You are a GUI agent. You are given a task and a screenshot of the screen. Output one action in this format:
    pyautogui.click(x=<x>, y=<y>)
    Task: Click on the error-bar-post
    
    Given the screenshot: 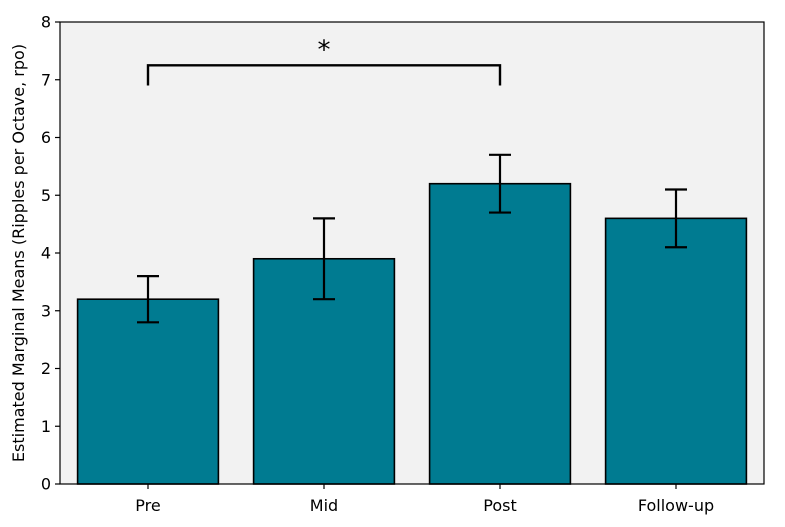 What is the action you would take?
    pyautogui.click(x=500, y=183)
    